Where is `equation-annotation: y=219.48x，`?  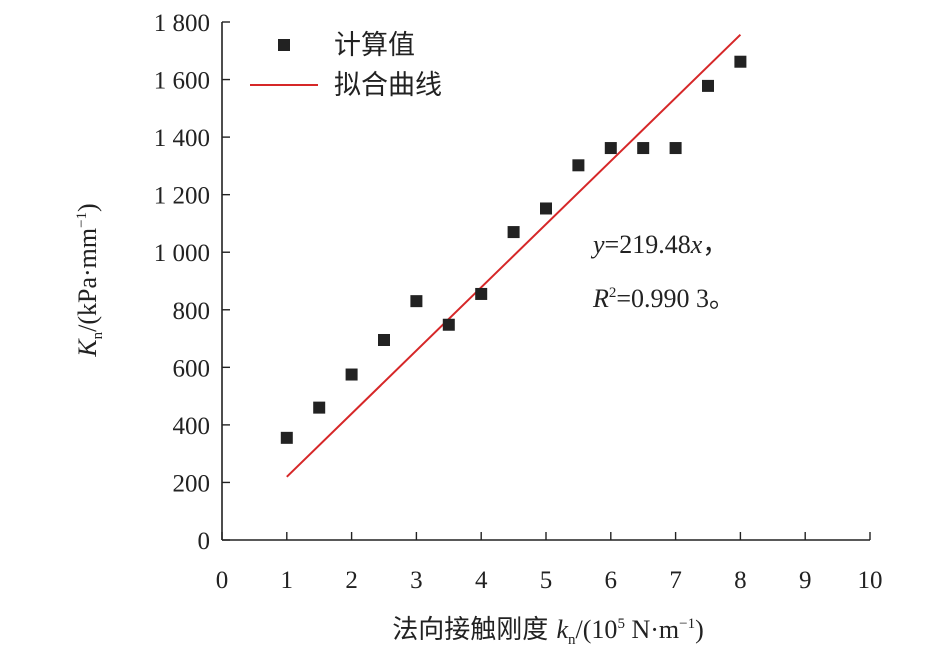 equation-annotation: y=219.48x， is located at coordinates (659, 244).